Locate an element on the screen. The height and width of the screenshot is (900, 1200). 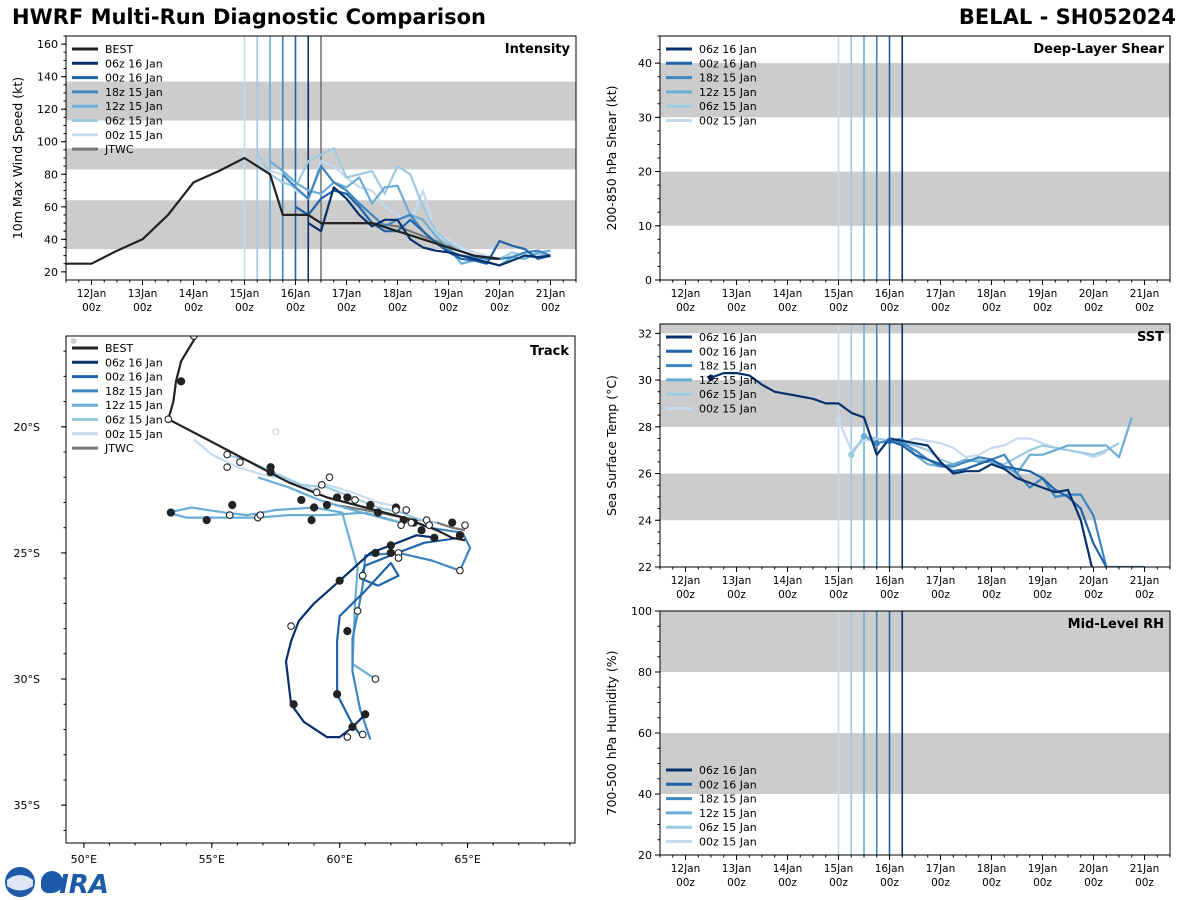
legend-label: BEST is located at coordinates (119, 348).